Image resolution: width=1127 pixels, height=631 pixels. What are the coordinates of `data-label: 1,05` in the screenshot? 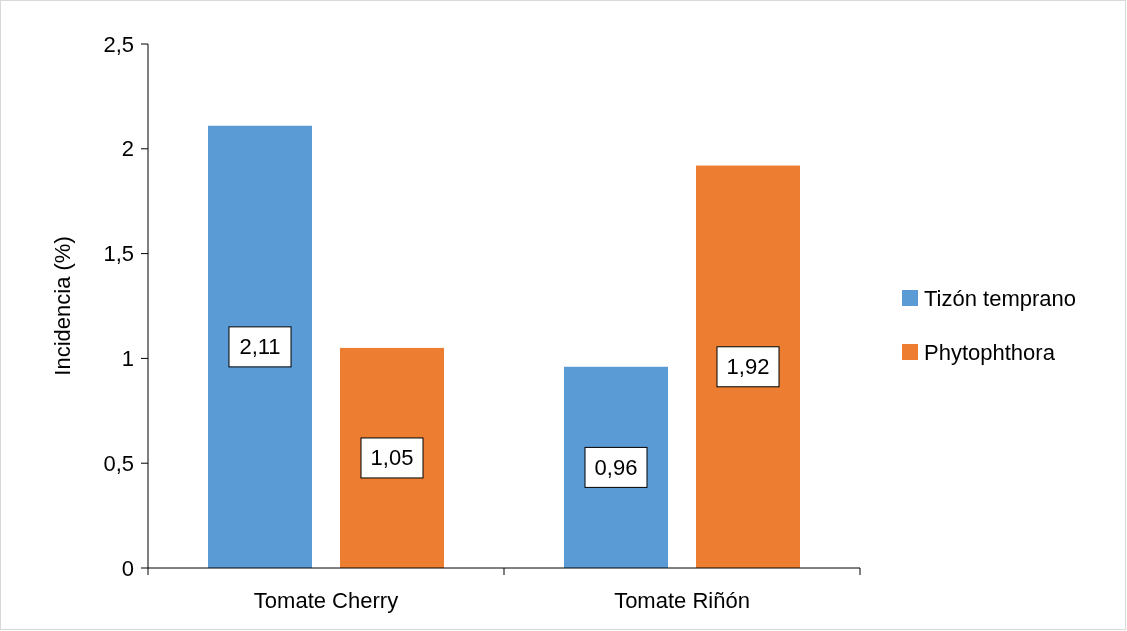 It's located at (392, 458).